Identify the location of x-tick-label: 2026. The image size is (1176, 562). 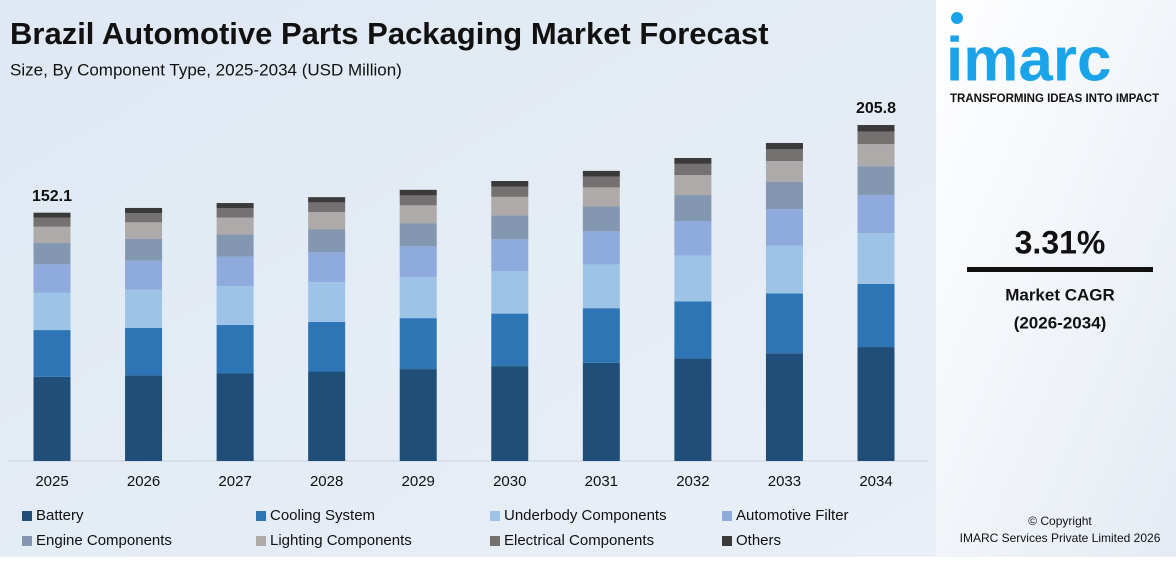
(143, 481).